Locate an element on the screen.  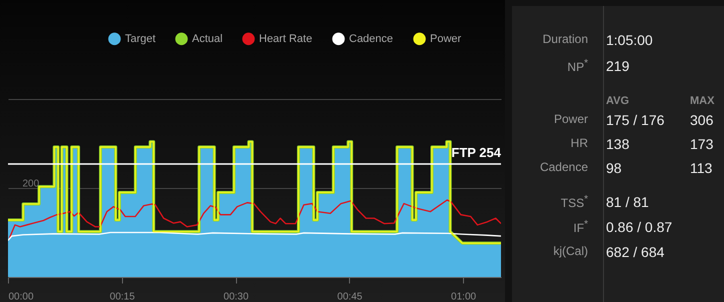
x-tick-label: 00:15 is located at coordinates (123, 297).